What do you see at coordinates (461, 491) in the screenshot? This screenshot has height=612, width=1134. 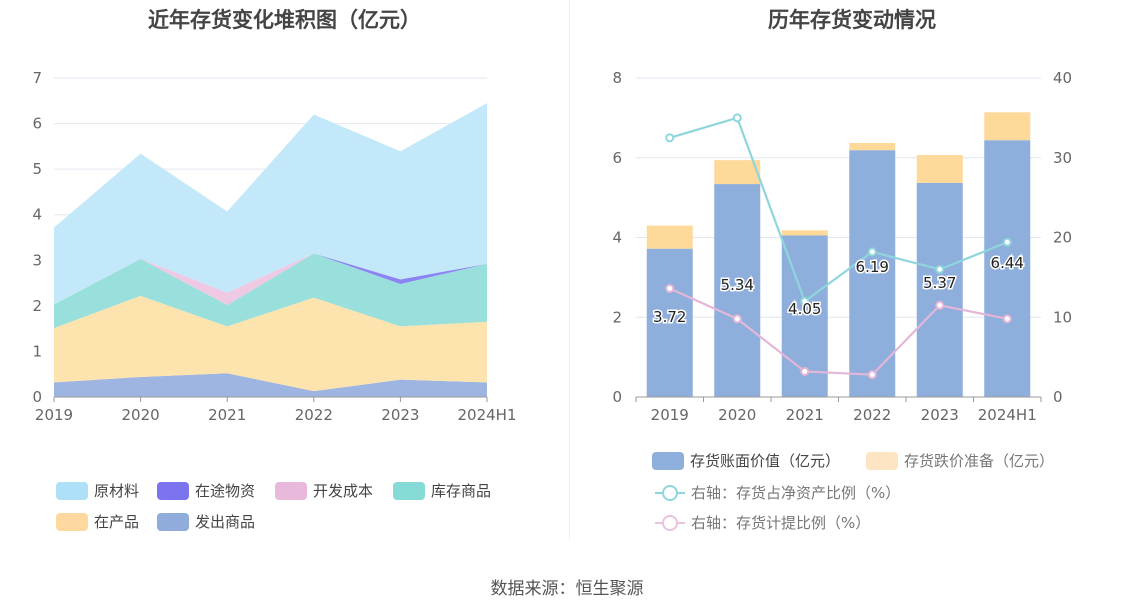 I see `legend-label: 库存商品` at bounding box center [461, 491].